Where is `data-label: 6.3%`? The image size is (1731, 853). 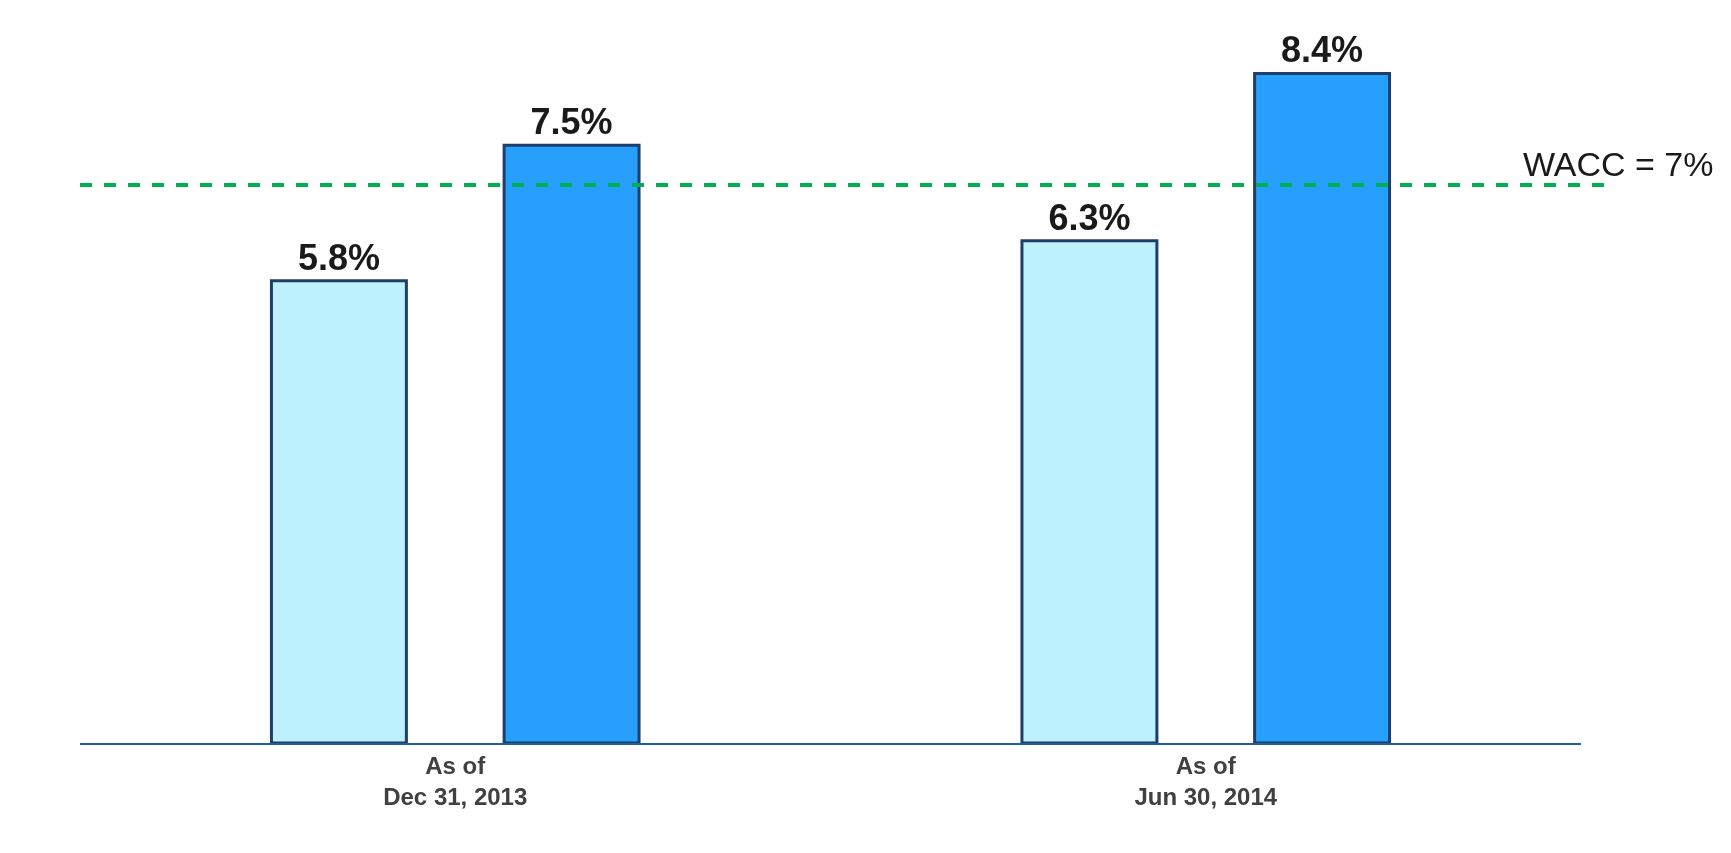 data-label: 6.3% is located at coordinates (1089, 217).